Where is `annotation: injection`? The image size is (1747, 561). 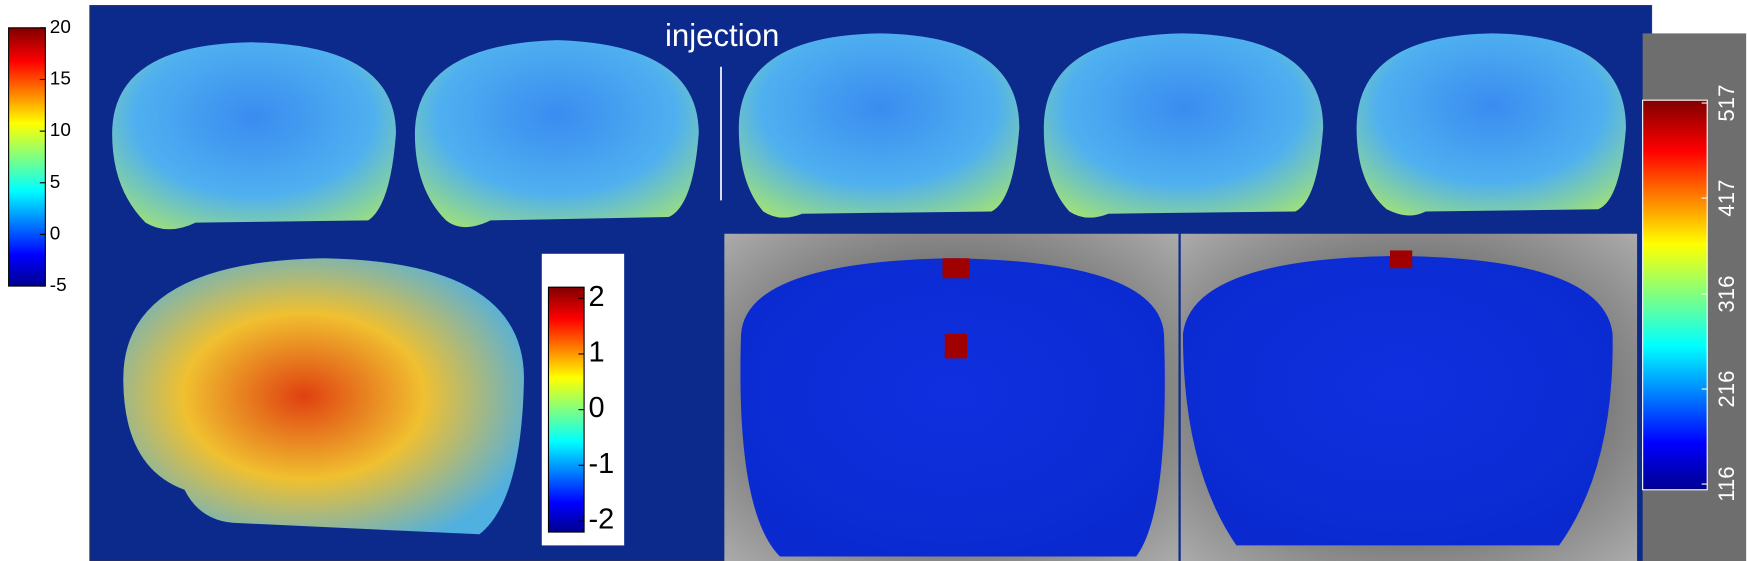 annotation: injection is located at coordinates (722, 35).